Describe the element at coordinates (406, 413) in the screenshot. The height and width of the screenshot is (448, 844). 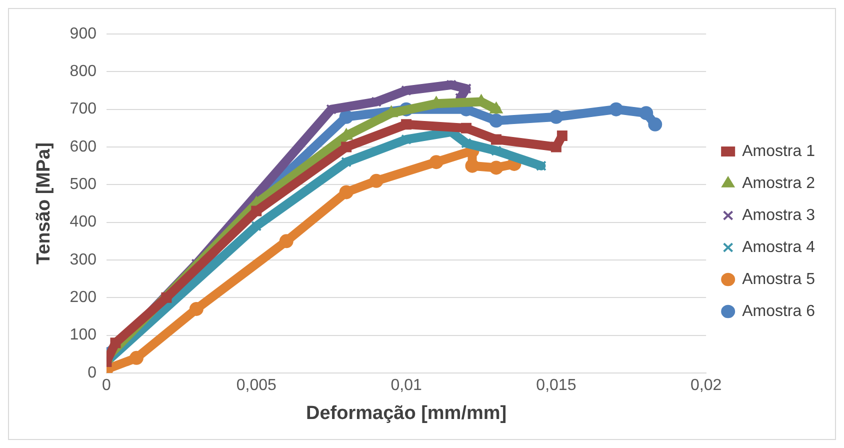
I see `x-axis-title: Deformação [mm/mm]` at that location.